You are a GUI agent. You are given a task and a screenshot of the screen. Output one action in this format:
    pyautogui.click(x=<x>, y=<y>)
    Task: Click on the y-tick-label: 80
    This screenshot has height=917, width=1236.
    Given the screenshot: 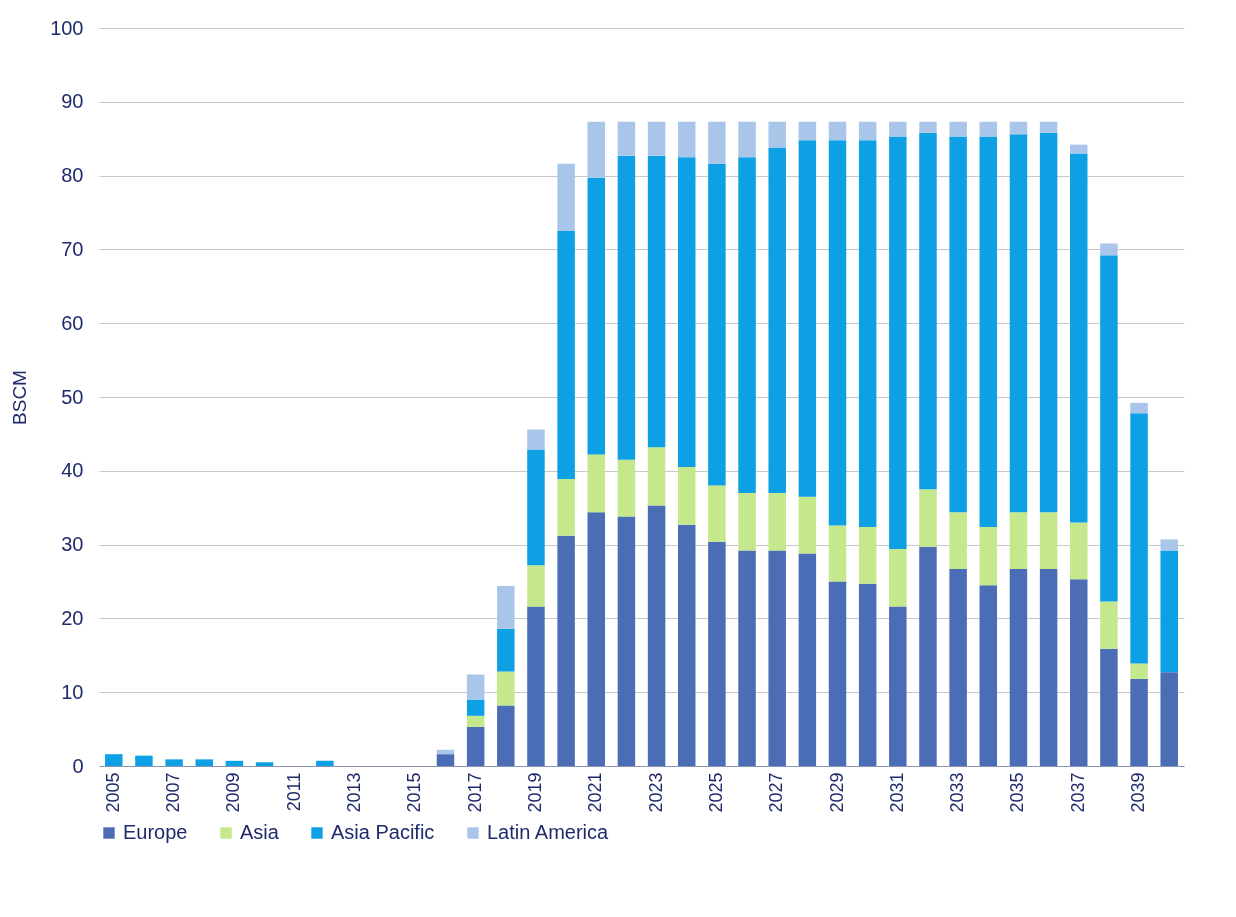 What is the action you would take?
    pyautogui.click(x=72, y=175)
    